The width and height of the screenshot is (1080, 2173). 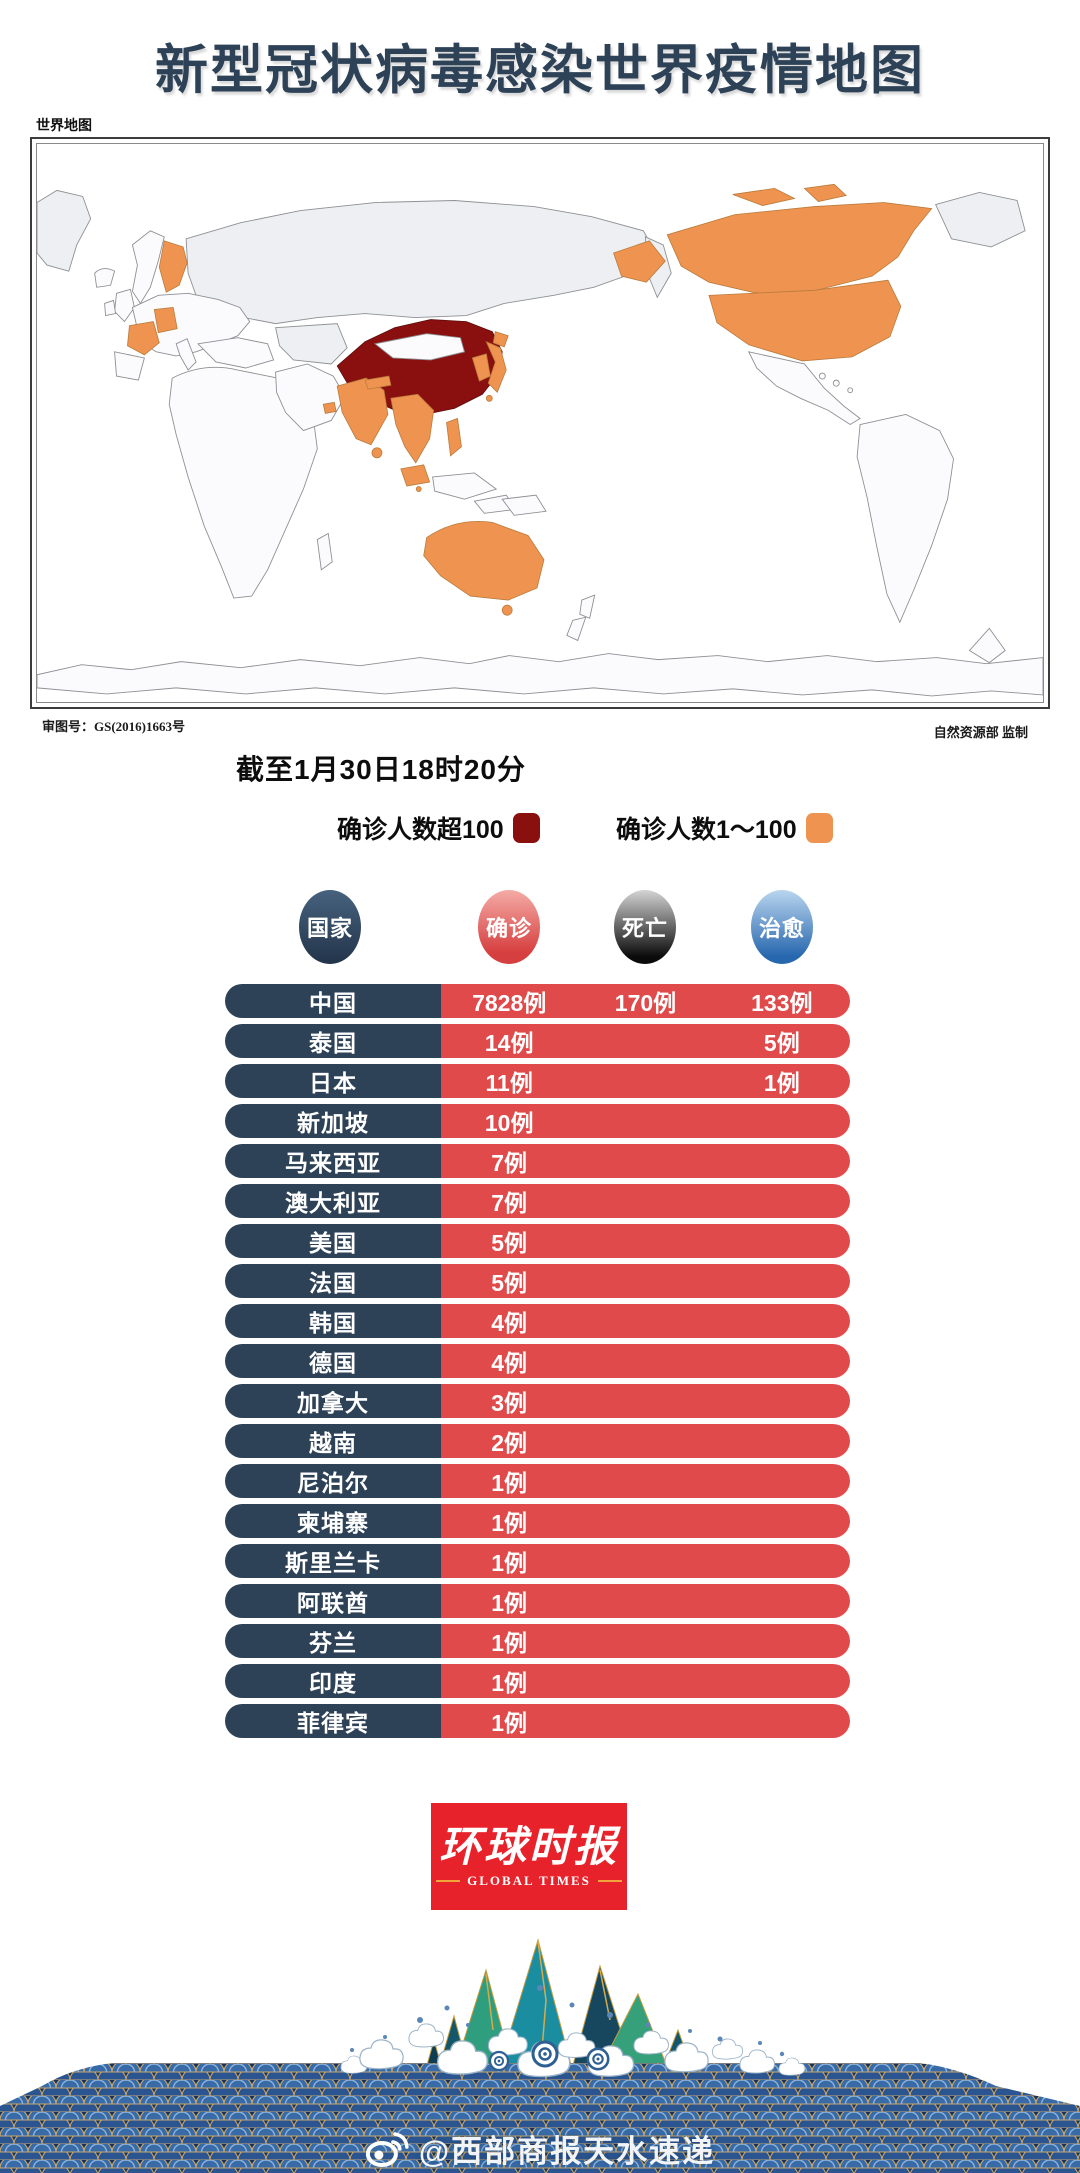 What do you see at coordinates (333, 1361) in the screenshot?
I see `row-country-cell: 德国` at bounding box center [333, 1361].